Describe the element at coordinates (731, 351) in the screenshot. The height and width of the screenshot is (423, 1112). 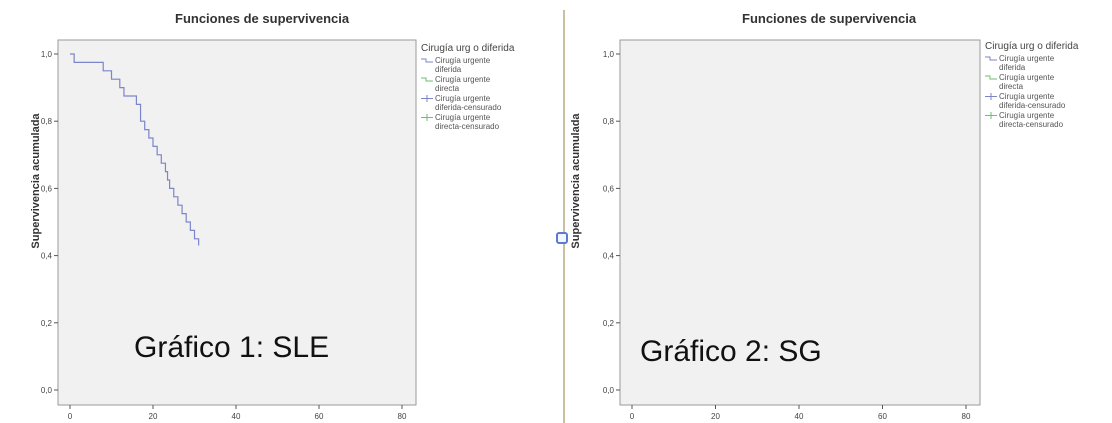
I see `chart-overlay-label: Gráfico 2: SG` at that location.